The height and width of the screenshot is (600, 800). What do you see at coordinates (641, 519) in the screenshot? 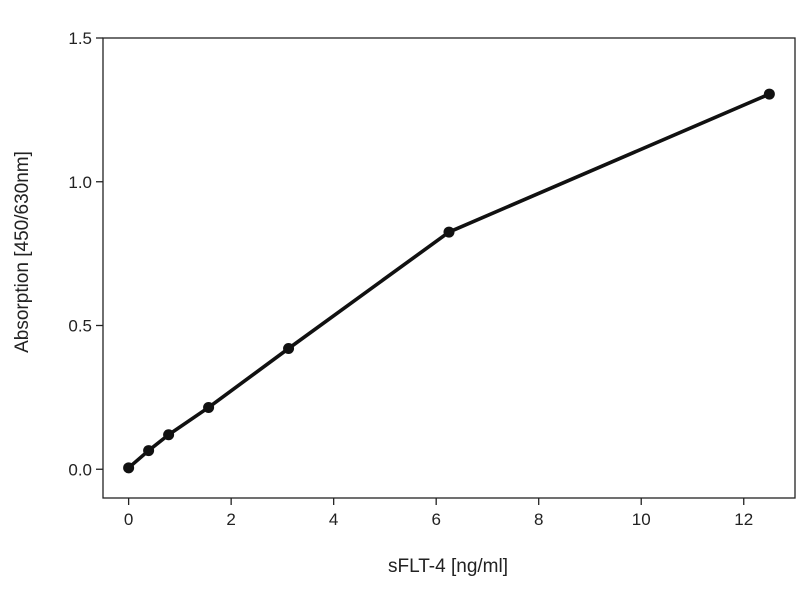
I see `x-tick-label: 10` at bounding box center [641, 519].